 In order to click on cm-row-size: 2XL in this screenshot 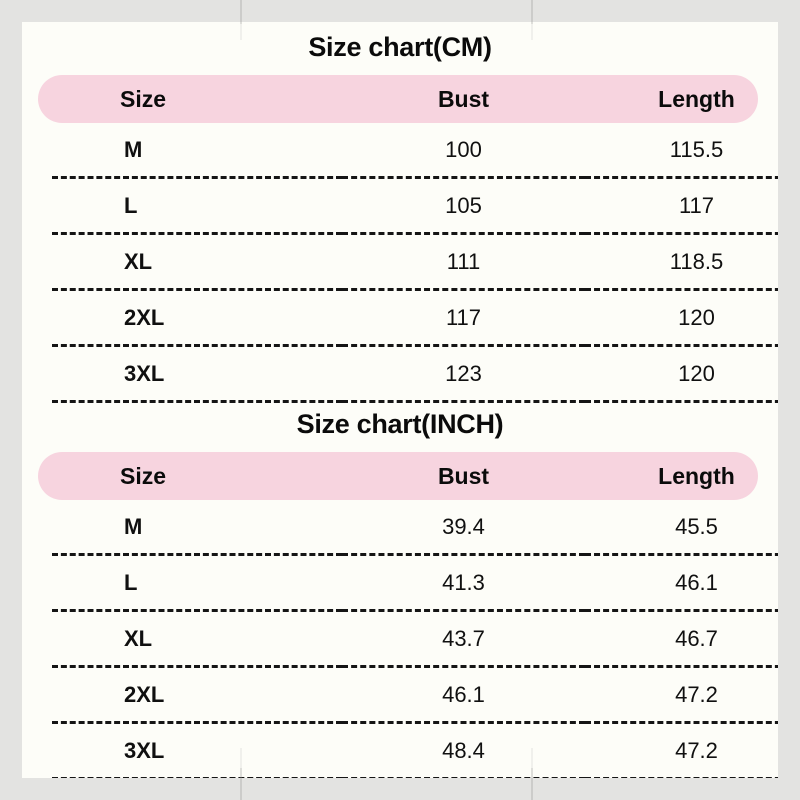, I will do `click(197, 318)`.